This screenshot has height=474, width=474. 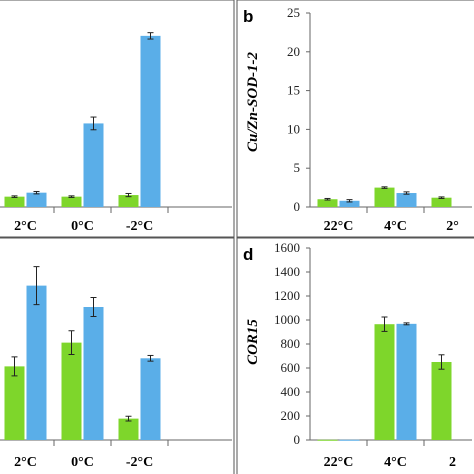 I want to click on y-tick-label: 1200, so click(x=287, y=295).